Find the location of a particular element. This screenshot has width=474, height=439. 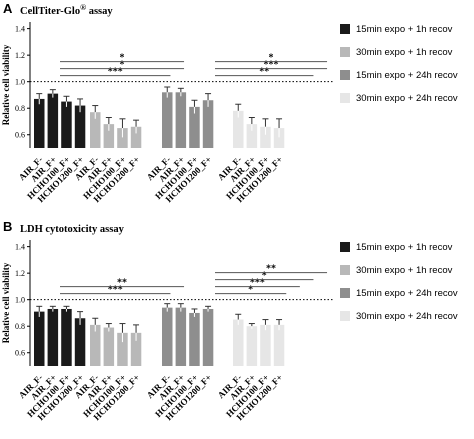

chart-title-suffix: assay is located at coordinates (99, 11).